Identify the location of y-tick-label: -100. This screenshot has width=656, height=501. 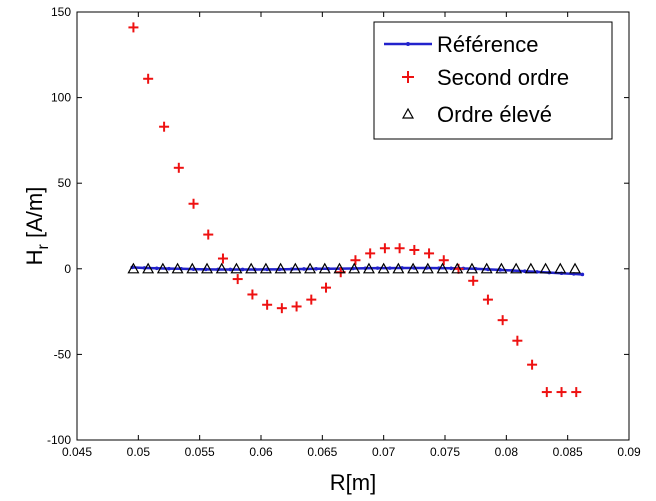
(59, 440).